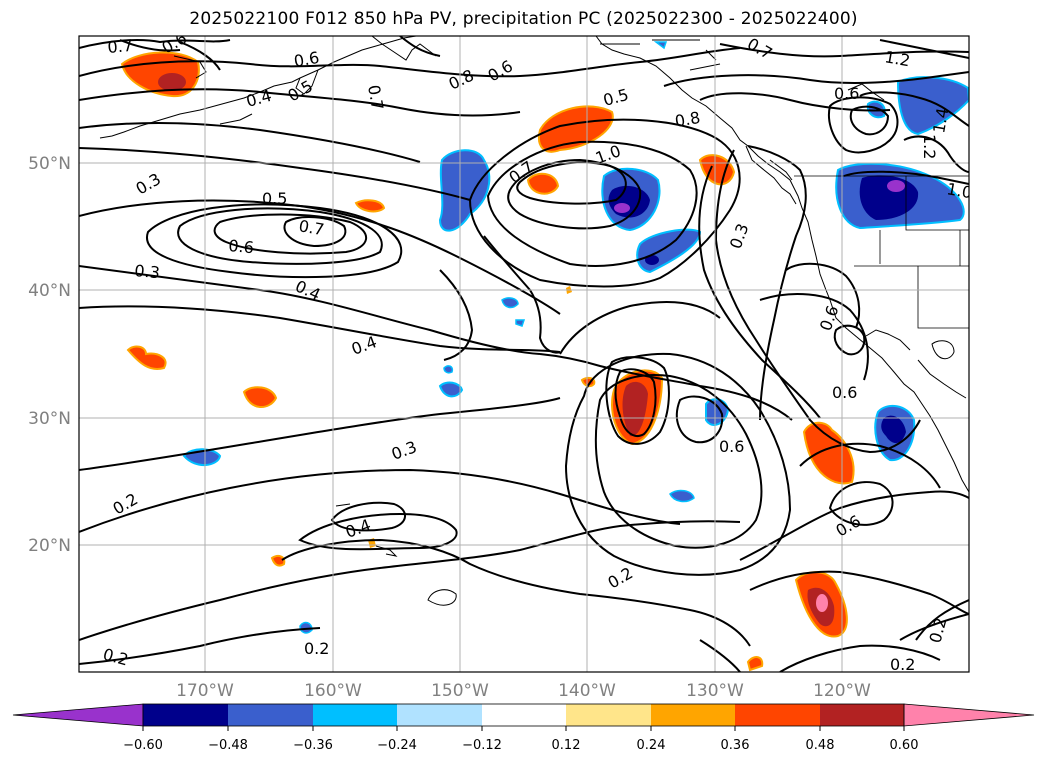  Describe the element at coordinates (205, 691) in the screenshot. I see `lon-label-170w: 170°W` at that location.